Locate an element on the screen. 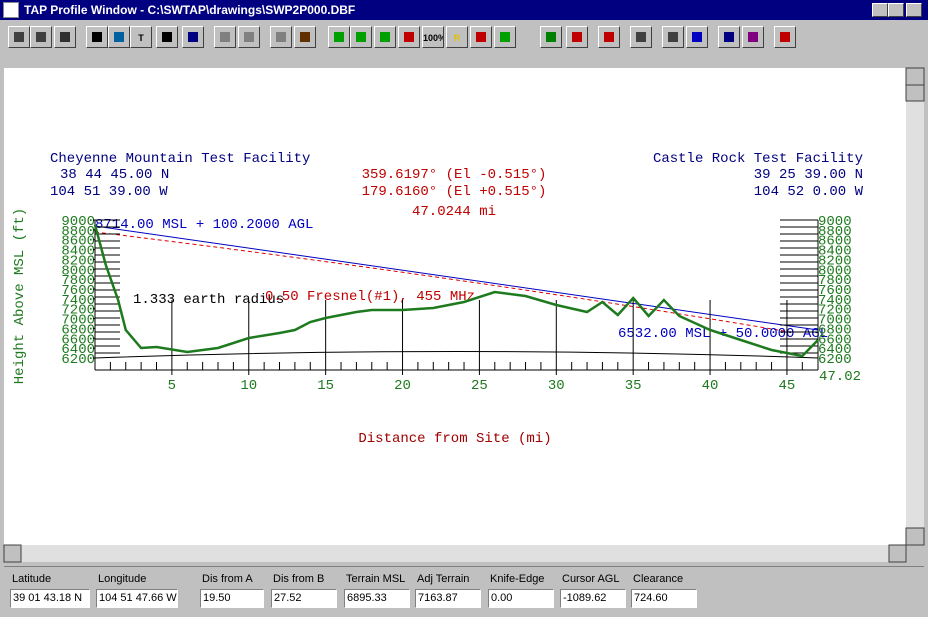  y2-tick-label: 6600 is located at coordinates (835, 340).